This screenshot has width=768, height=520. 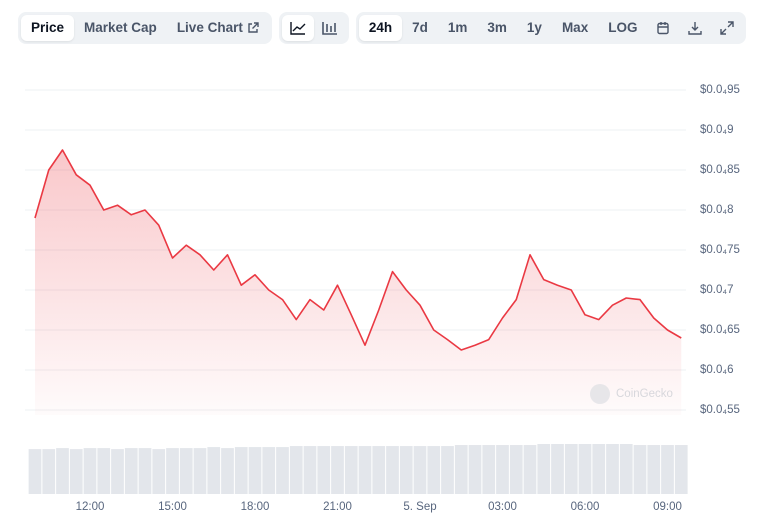 What do you see at coordinates (551, 28) in the screenshot?
I see `range-group: 24h 7d 1m 3m 1y Max LOG` at bounding box center [551, 28].